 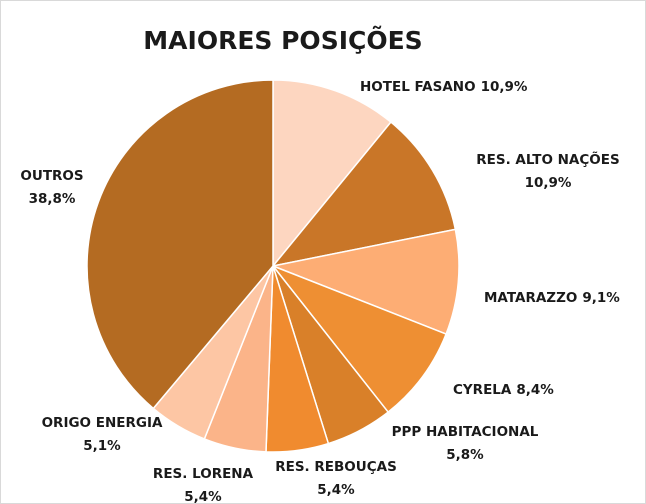 I want to click on value-label: 8,4%, so click(x=535, y=390).